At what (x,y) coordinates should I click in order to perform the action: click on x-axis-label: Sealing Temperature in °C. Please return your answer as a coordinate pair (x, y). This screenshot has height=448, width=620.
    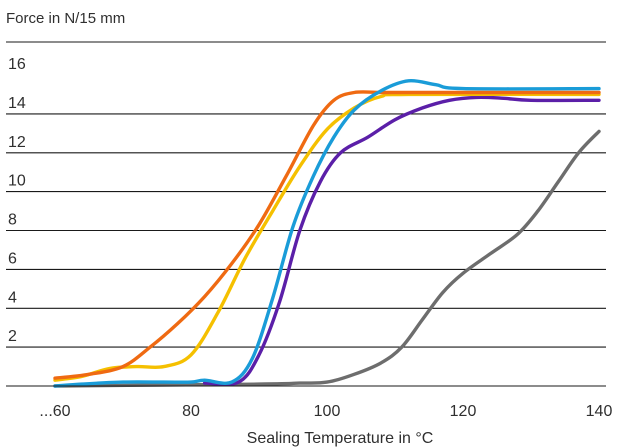
    Looking at the image, I should click on (340, 438).